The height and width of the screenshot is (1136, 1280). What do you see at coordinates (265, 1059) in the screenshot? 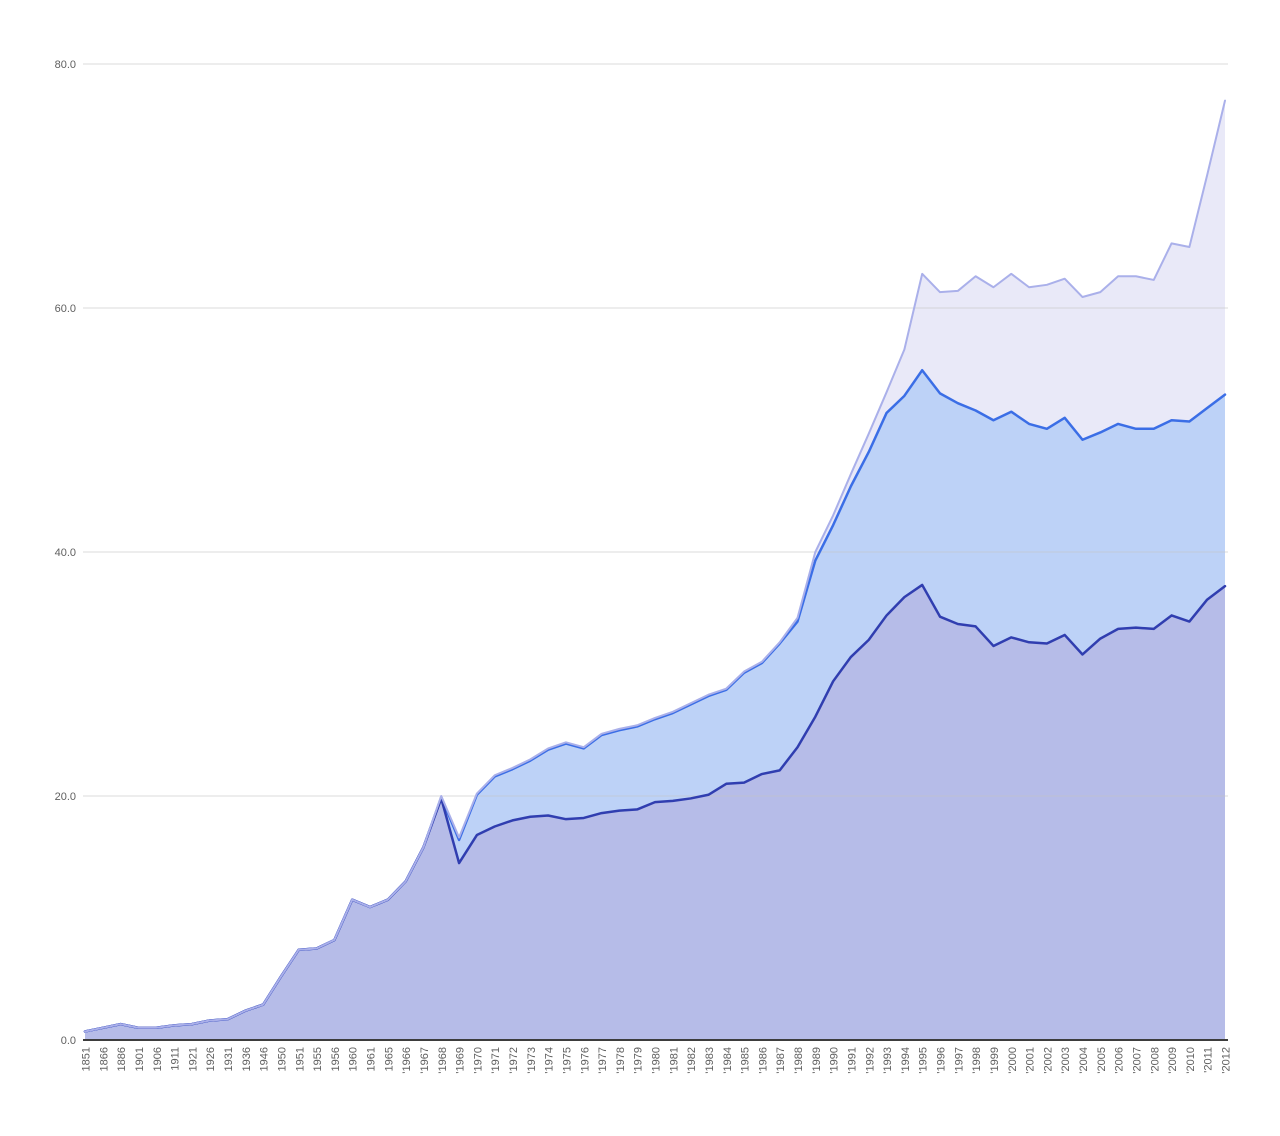
I see `x-axis-tick-label: 1946` at bounding box center [265, 1059].